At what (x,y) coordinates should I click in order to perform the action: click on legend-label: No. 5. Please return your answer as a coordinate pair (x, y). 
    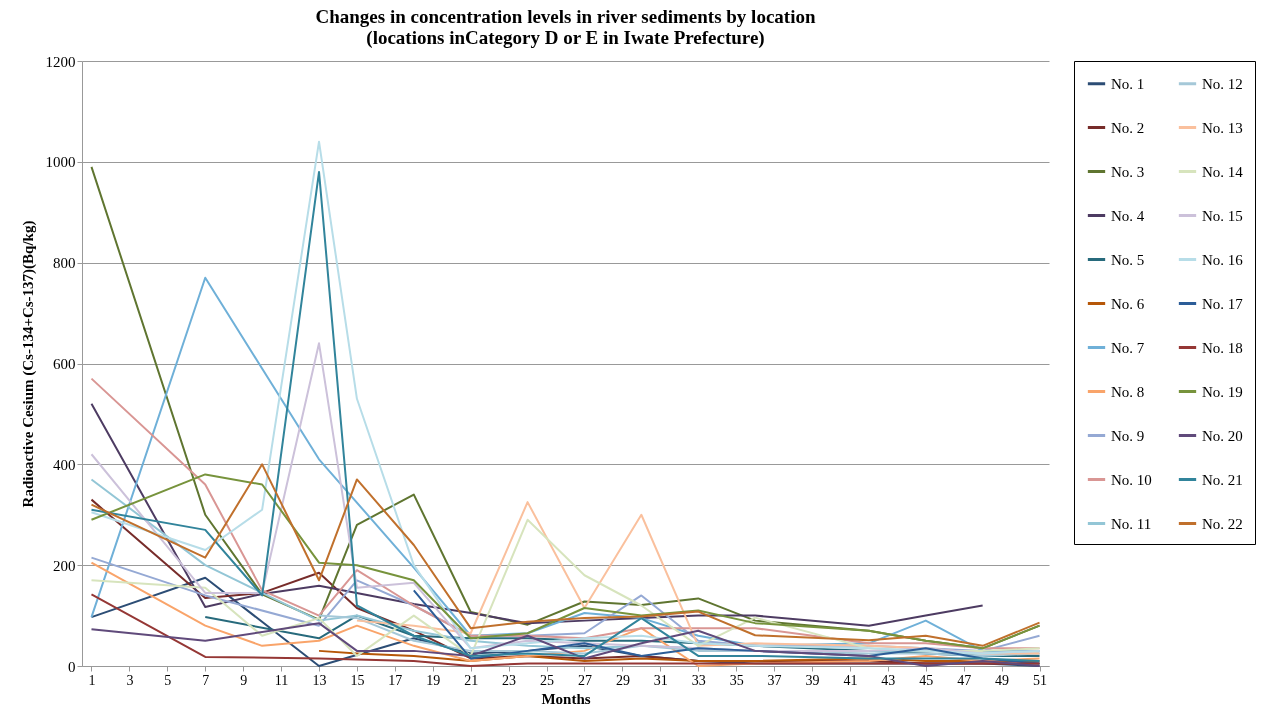
    Looking at the image, I should click on (1128, 259).